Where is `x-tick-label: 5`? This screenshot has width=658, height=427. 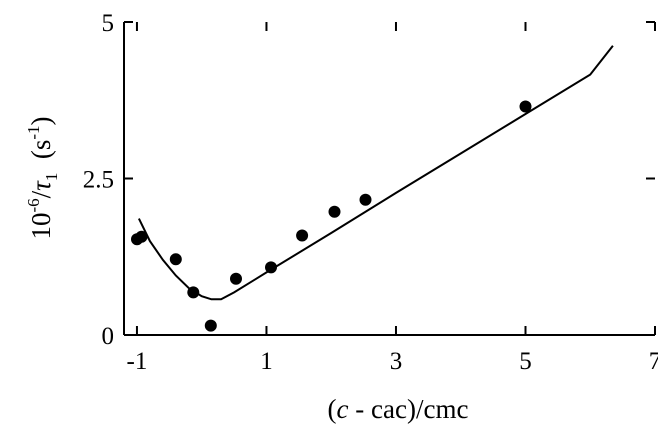 x-tick-label: 5 is located at coordinates (525, 361).